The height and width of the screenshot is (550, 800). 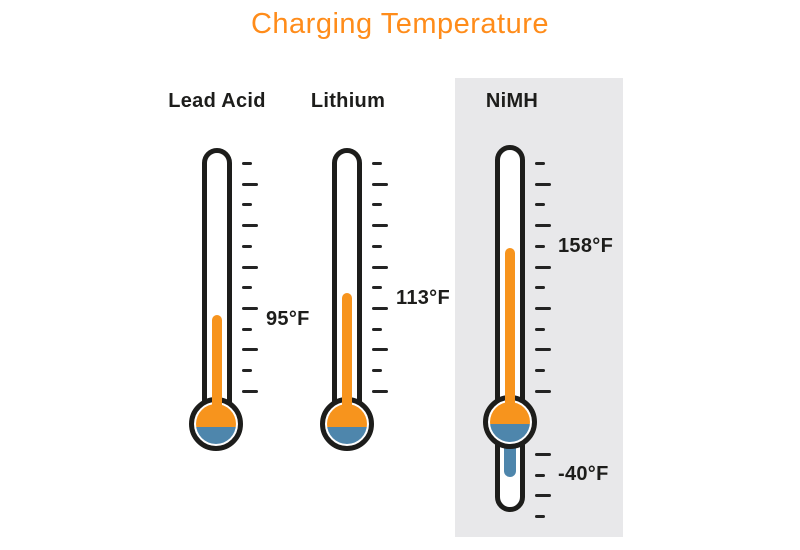 I want to click on chart-title: Charging Temperature, so click(x=400, y=24).